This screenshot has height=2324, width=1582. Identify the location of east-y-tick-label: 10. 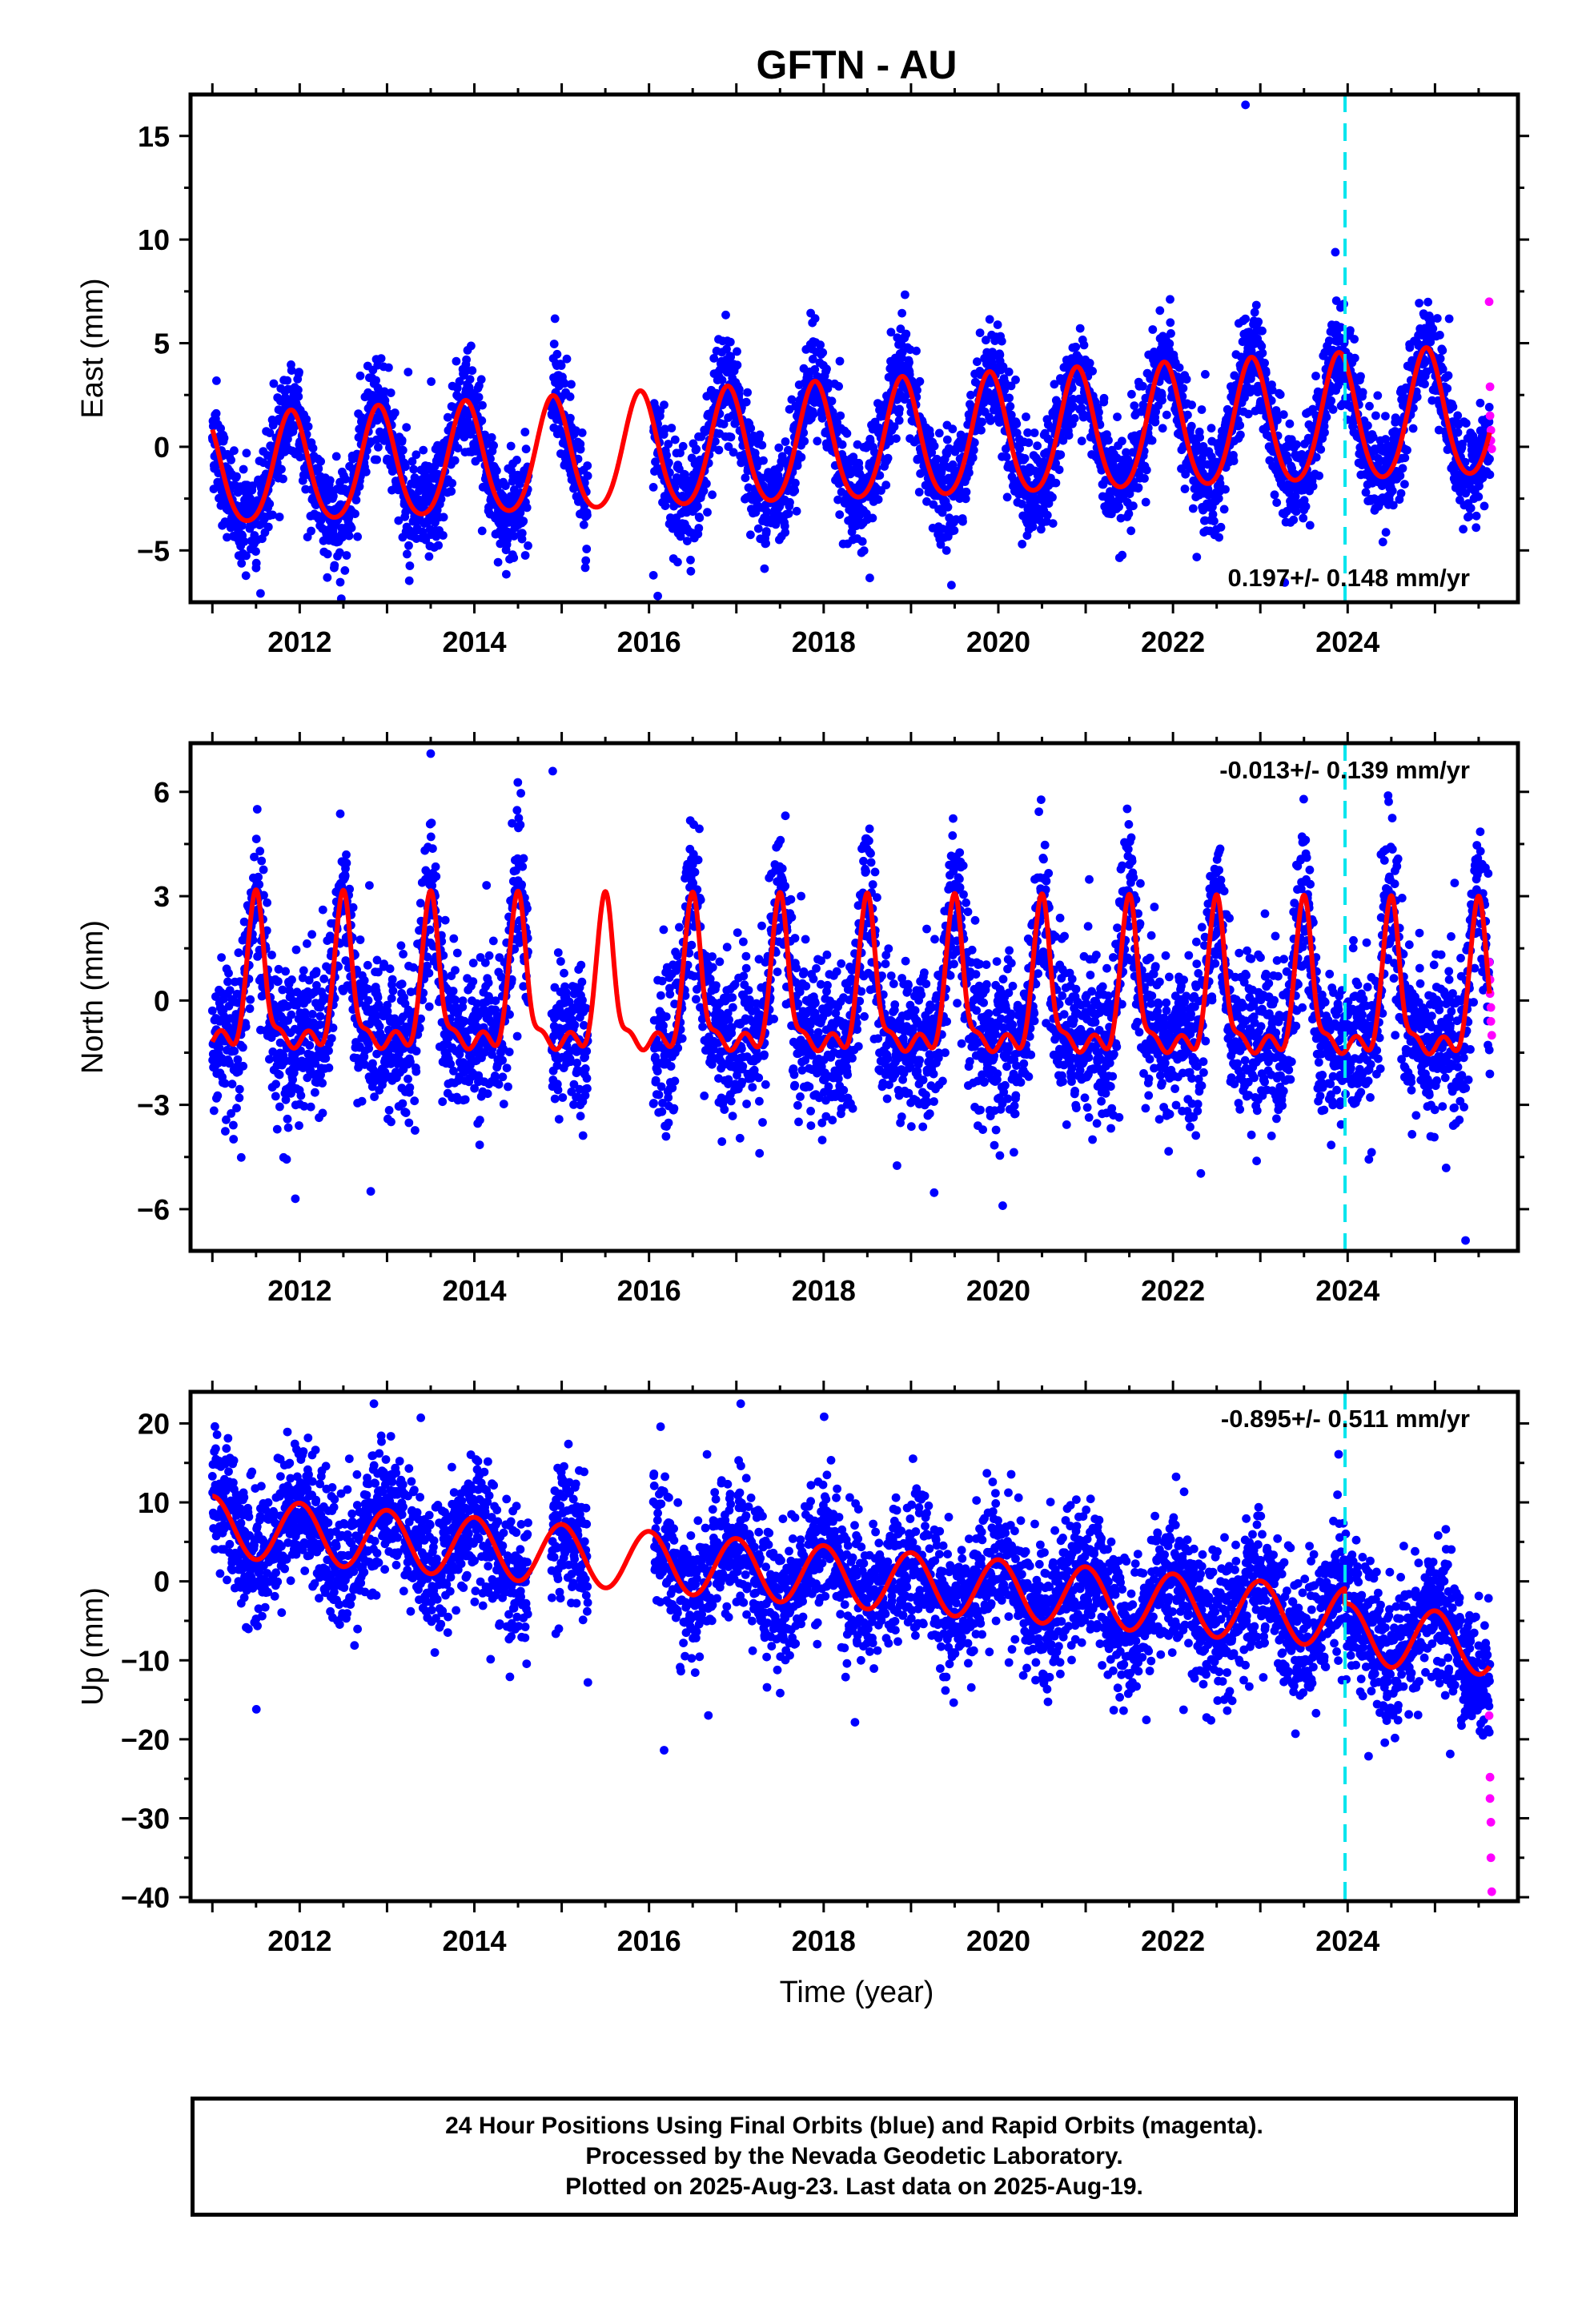
(154, 239).